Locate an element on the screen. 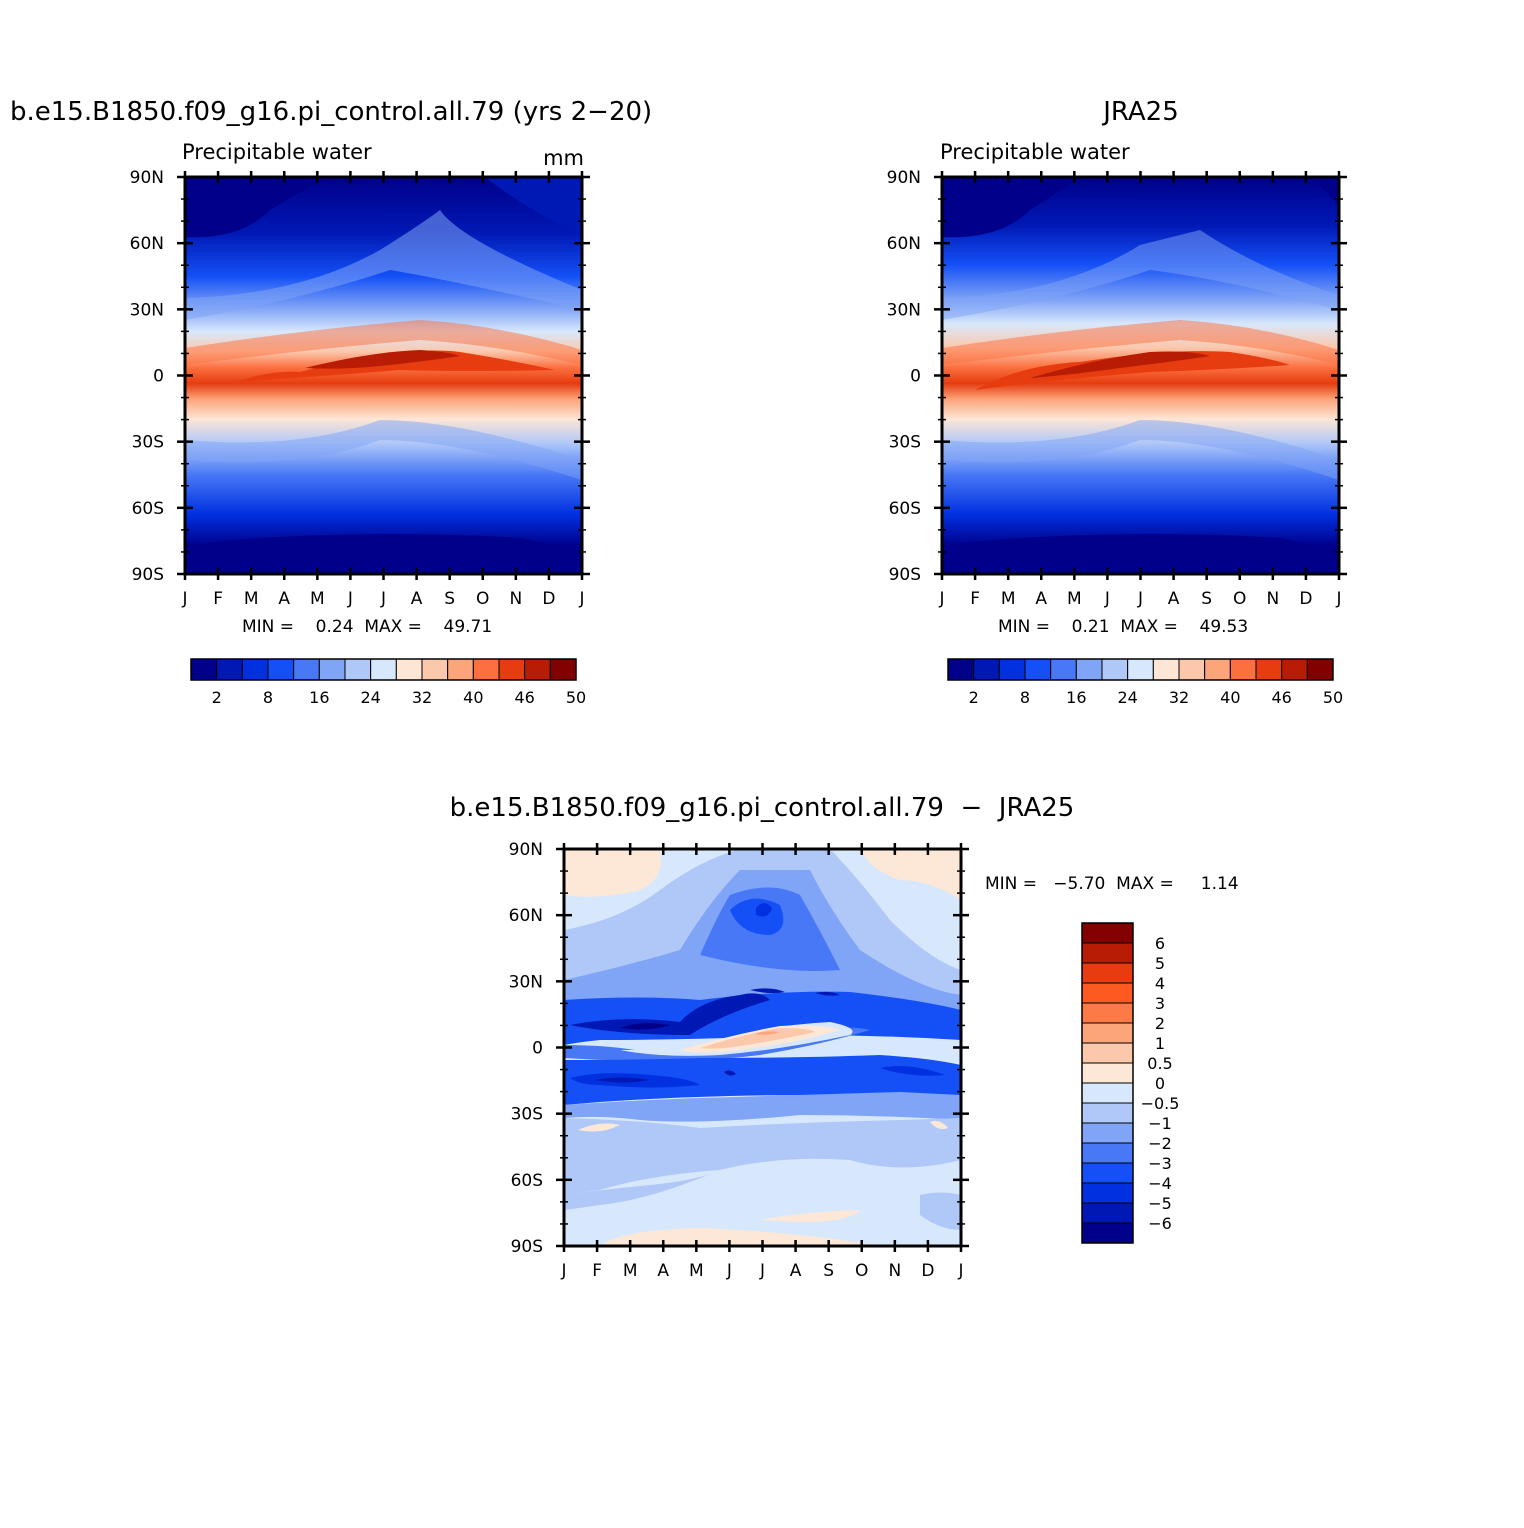 The image size is (1524, 1528). panel-obs-colorbar-label: 2 is located at coordinates (974, 697).